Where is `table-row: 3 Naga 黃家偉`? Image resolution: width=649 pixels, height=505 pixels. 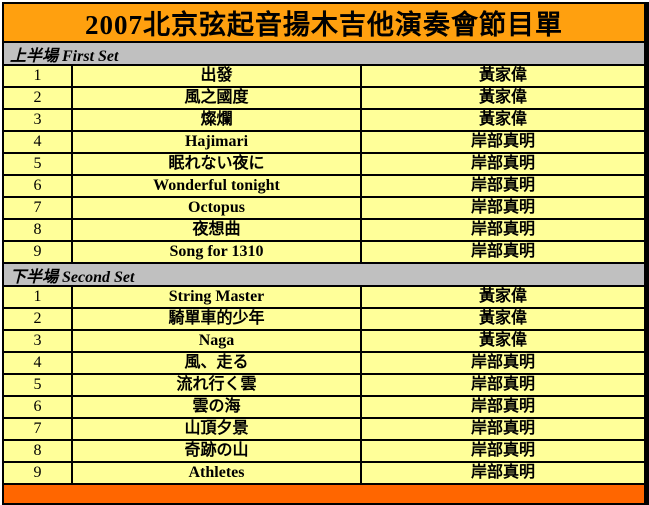
table-row: 3 Naga 黃家偉 is located at coordinates (324, 342).